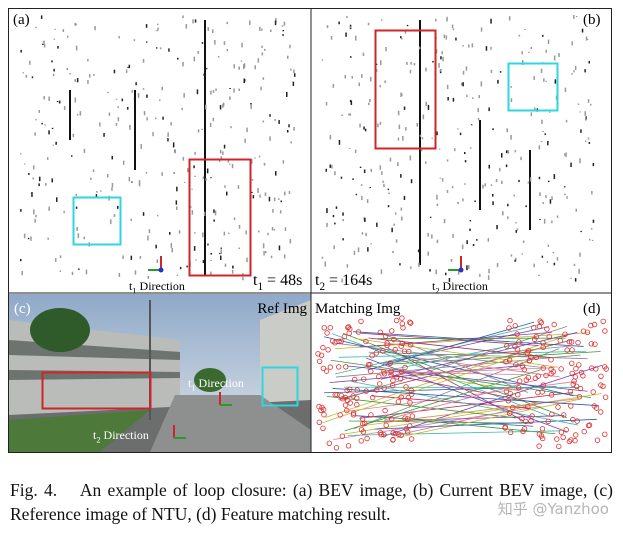  What do you see at coordinates (121, 436) in the screenshot?
I see `direction-label: t2 Direction` at bounding box center [121, 436].